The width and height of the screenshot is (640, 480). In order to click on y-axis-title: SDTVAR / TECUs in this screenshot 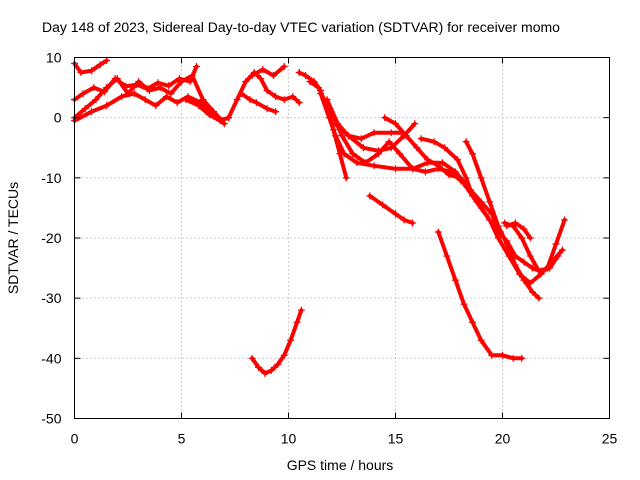, I will do `click(13, 238)`.